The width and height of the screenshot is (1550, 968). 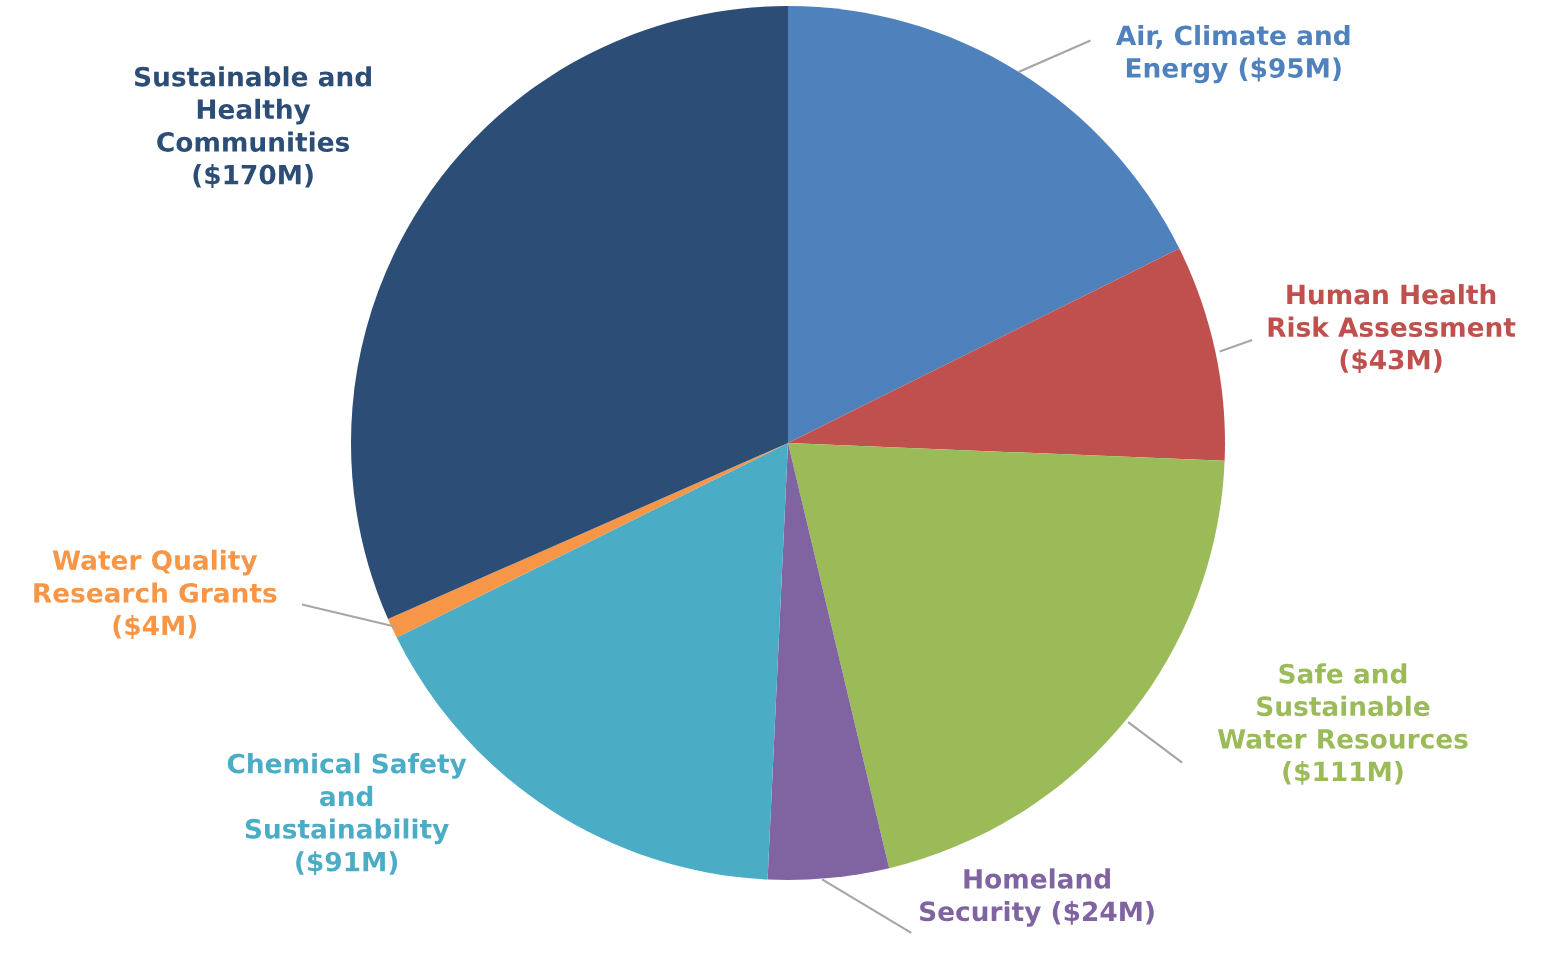 What do you see at coordinates (347, 814) in the screenshot?
I see `slice-label: Chemical Safety and Sustainability ($91M)` at bounding box center [347, 814].